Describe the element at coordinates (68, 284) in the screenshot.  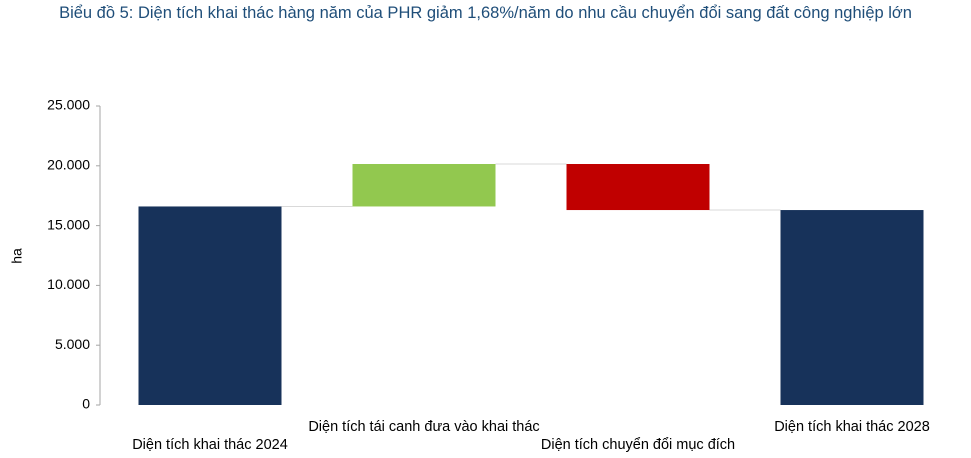
I see `y-tick-label: 10.000` at that location.